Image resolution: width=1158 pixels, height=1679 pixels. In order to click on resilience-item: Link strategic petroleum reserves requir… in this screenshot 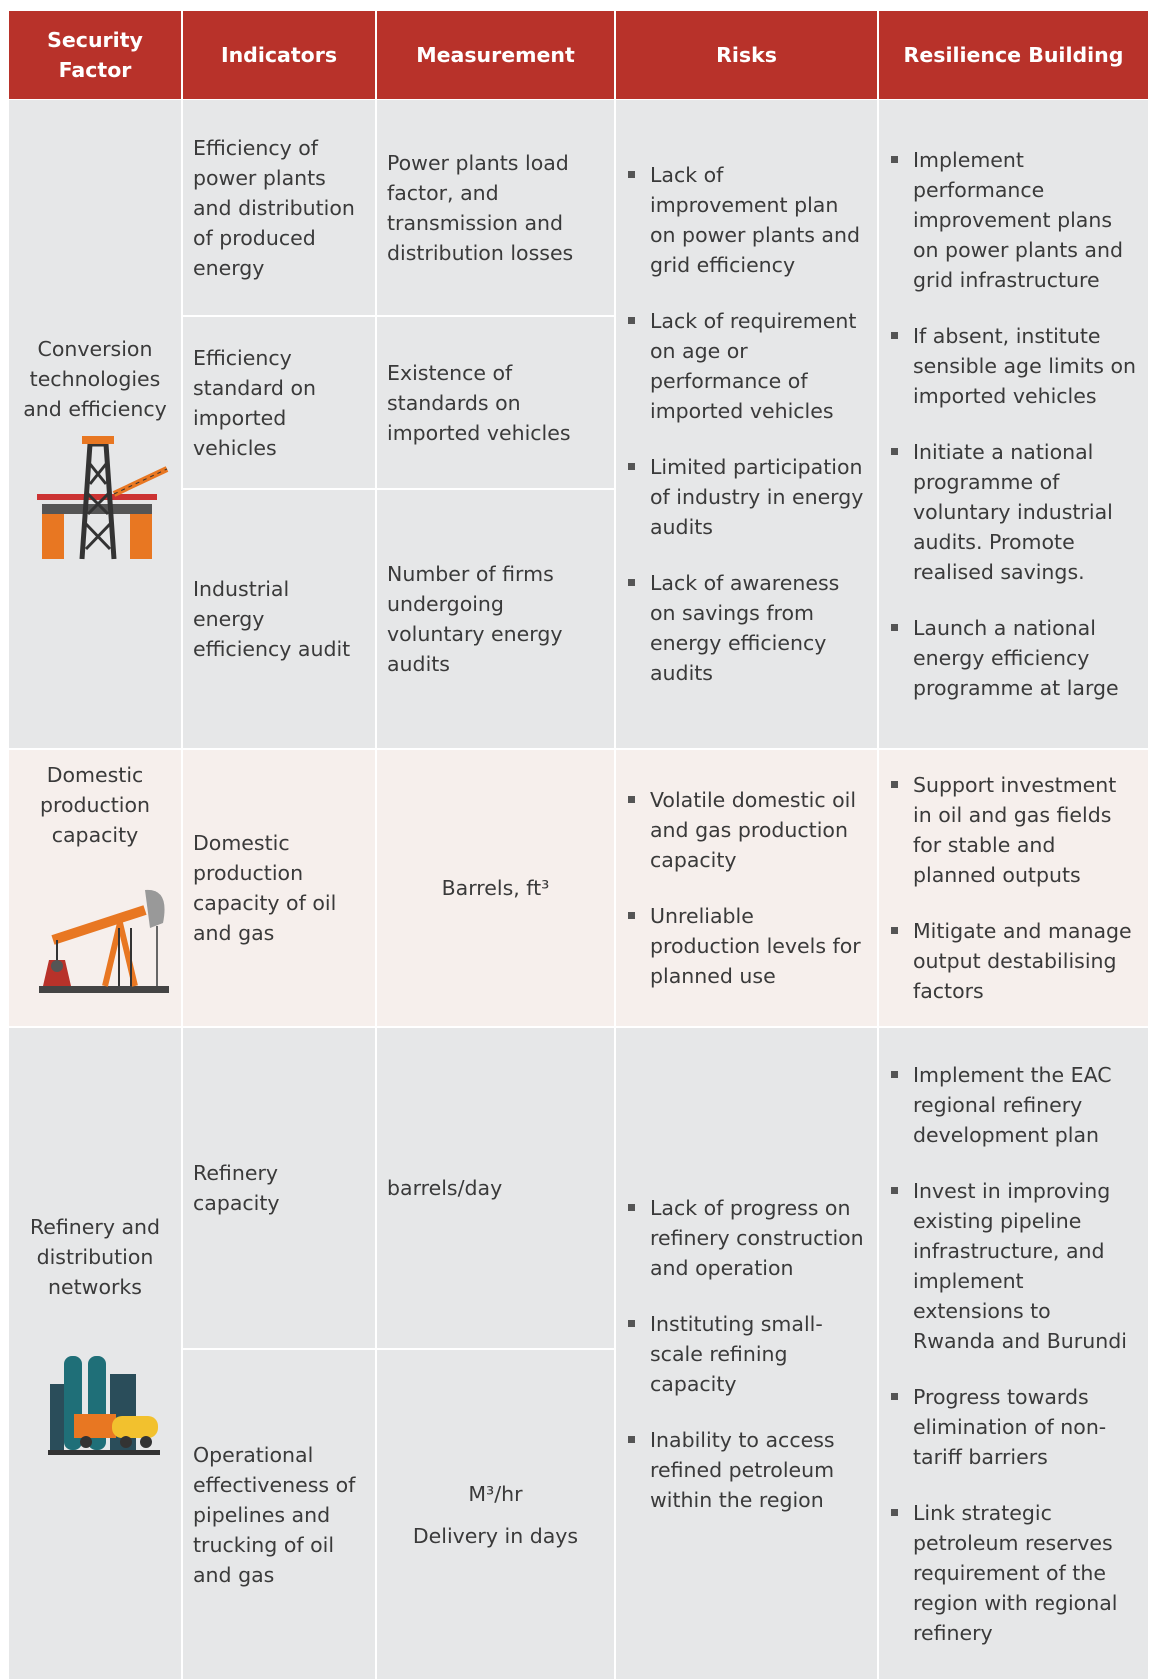, I will do `click(1013, 1573)`.